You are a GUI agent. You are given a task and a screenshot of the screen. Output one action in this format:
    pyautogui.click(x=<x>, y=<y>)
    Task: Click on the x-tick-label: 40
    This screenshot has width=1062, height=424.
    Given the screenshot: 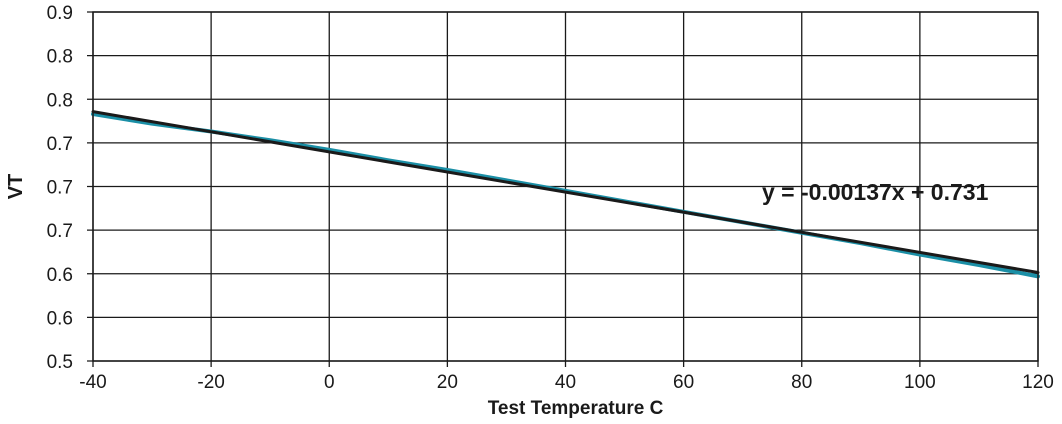 What is the action you would take?
    pyautogui.click(x=565, y=382)
    